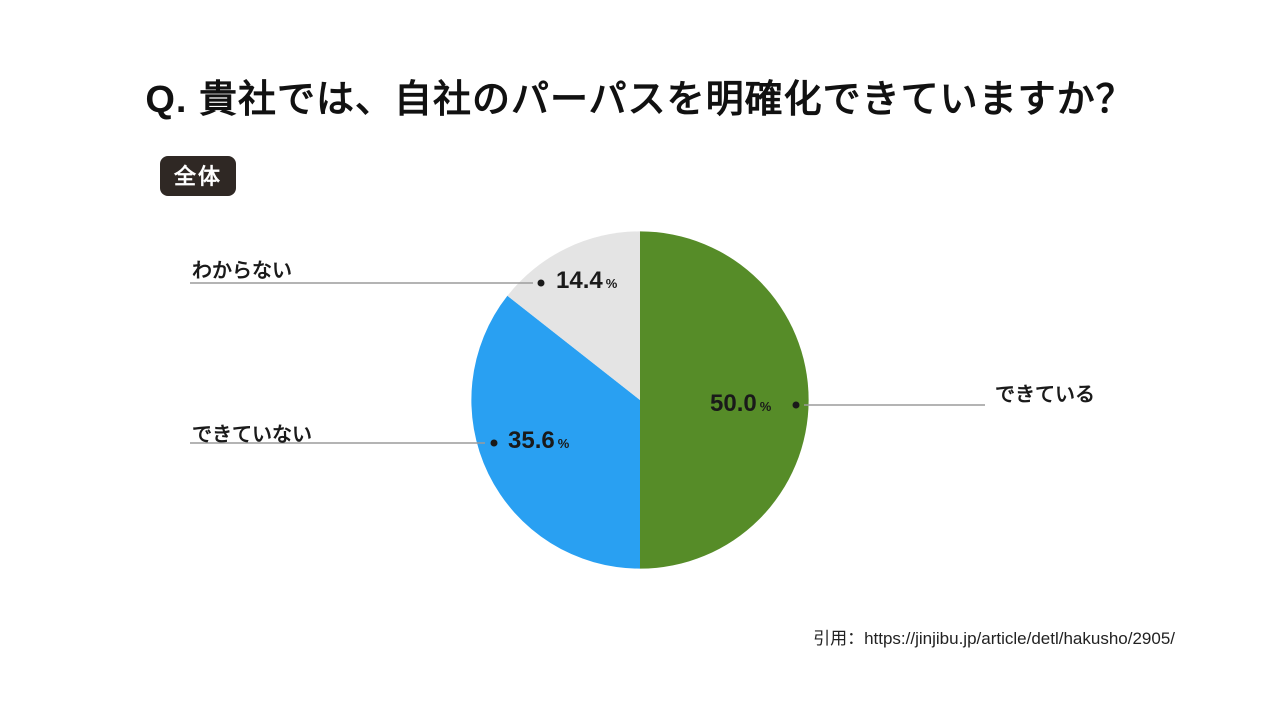 The height and width of the screenshot is (720, 1280). What do you see at coordinates (1045, 395) in the screenshot?
I see `segment-label-dekiteiru: できている` at bounding box center [1045, 395].